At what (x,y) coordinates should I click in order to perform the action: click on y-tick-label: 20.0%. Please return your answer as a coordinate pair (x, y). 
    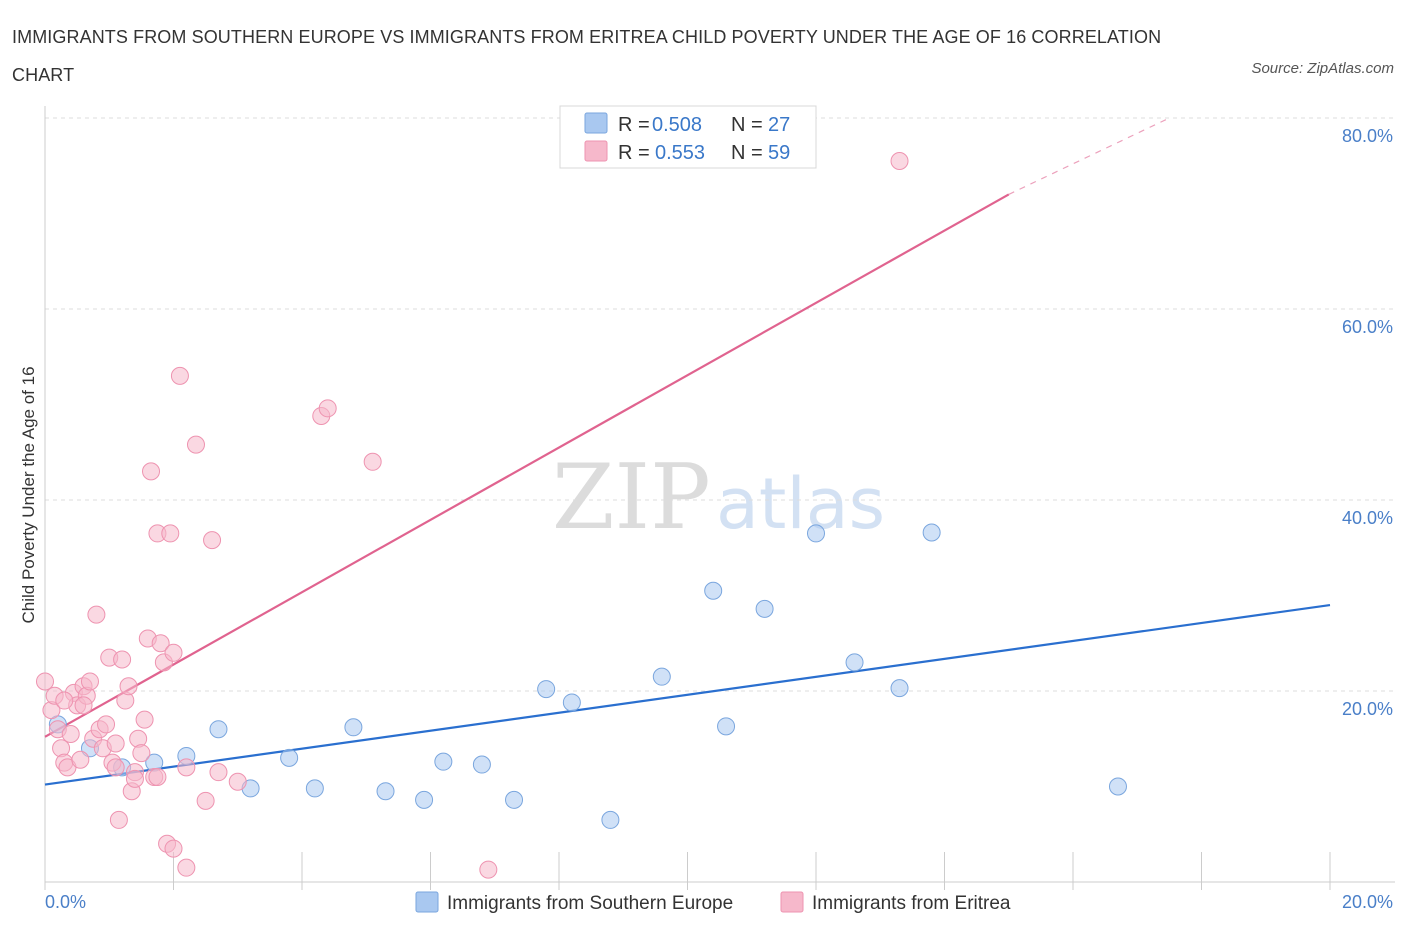
    Looking at the image, I should click on (1367, 709).